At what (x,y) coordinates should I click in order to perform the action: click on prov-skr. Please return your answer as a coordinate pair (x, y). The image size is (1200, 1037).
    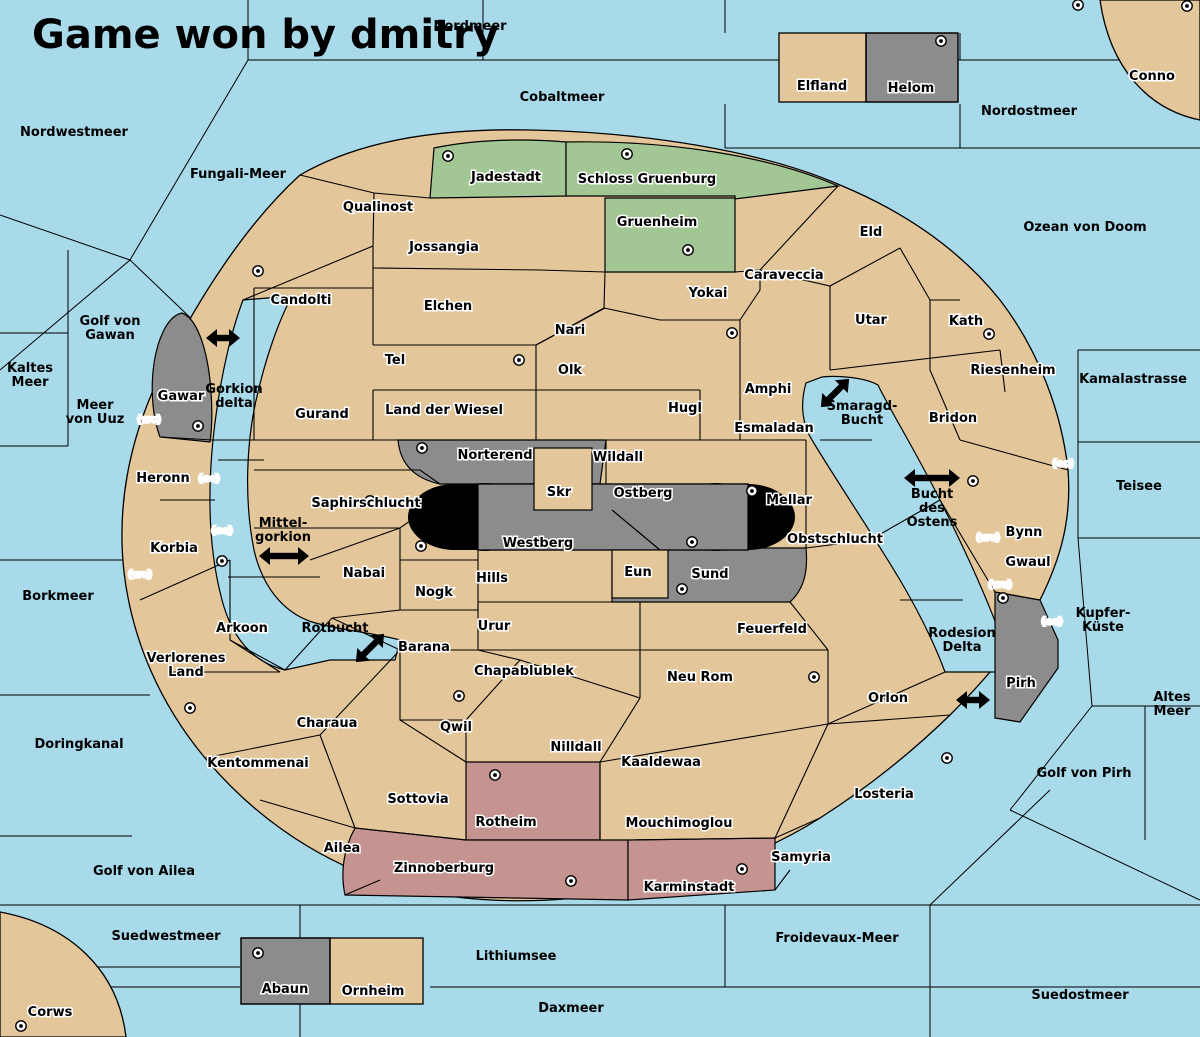
    Looking at the image, I should click on (563, 479).